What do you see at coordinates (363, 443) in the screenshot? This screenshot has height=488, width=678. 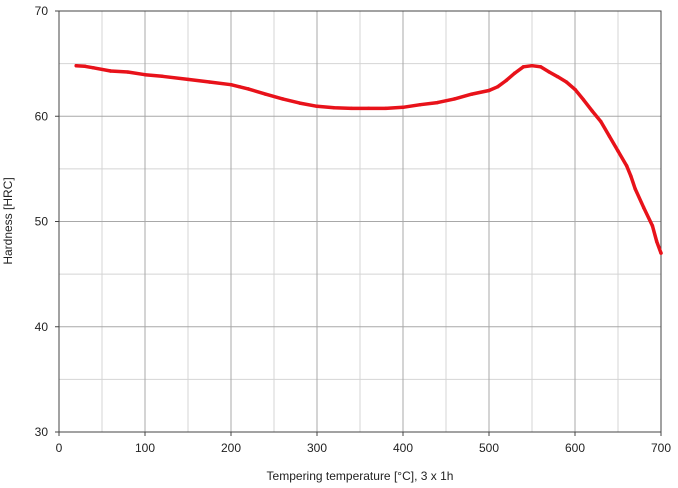 I see `x-axis-ticks: 0 100 200 300 400 500 600 700` at bounding box center [363, 443].